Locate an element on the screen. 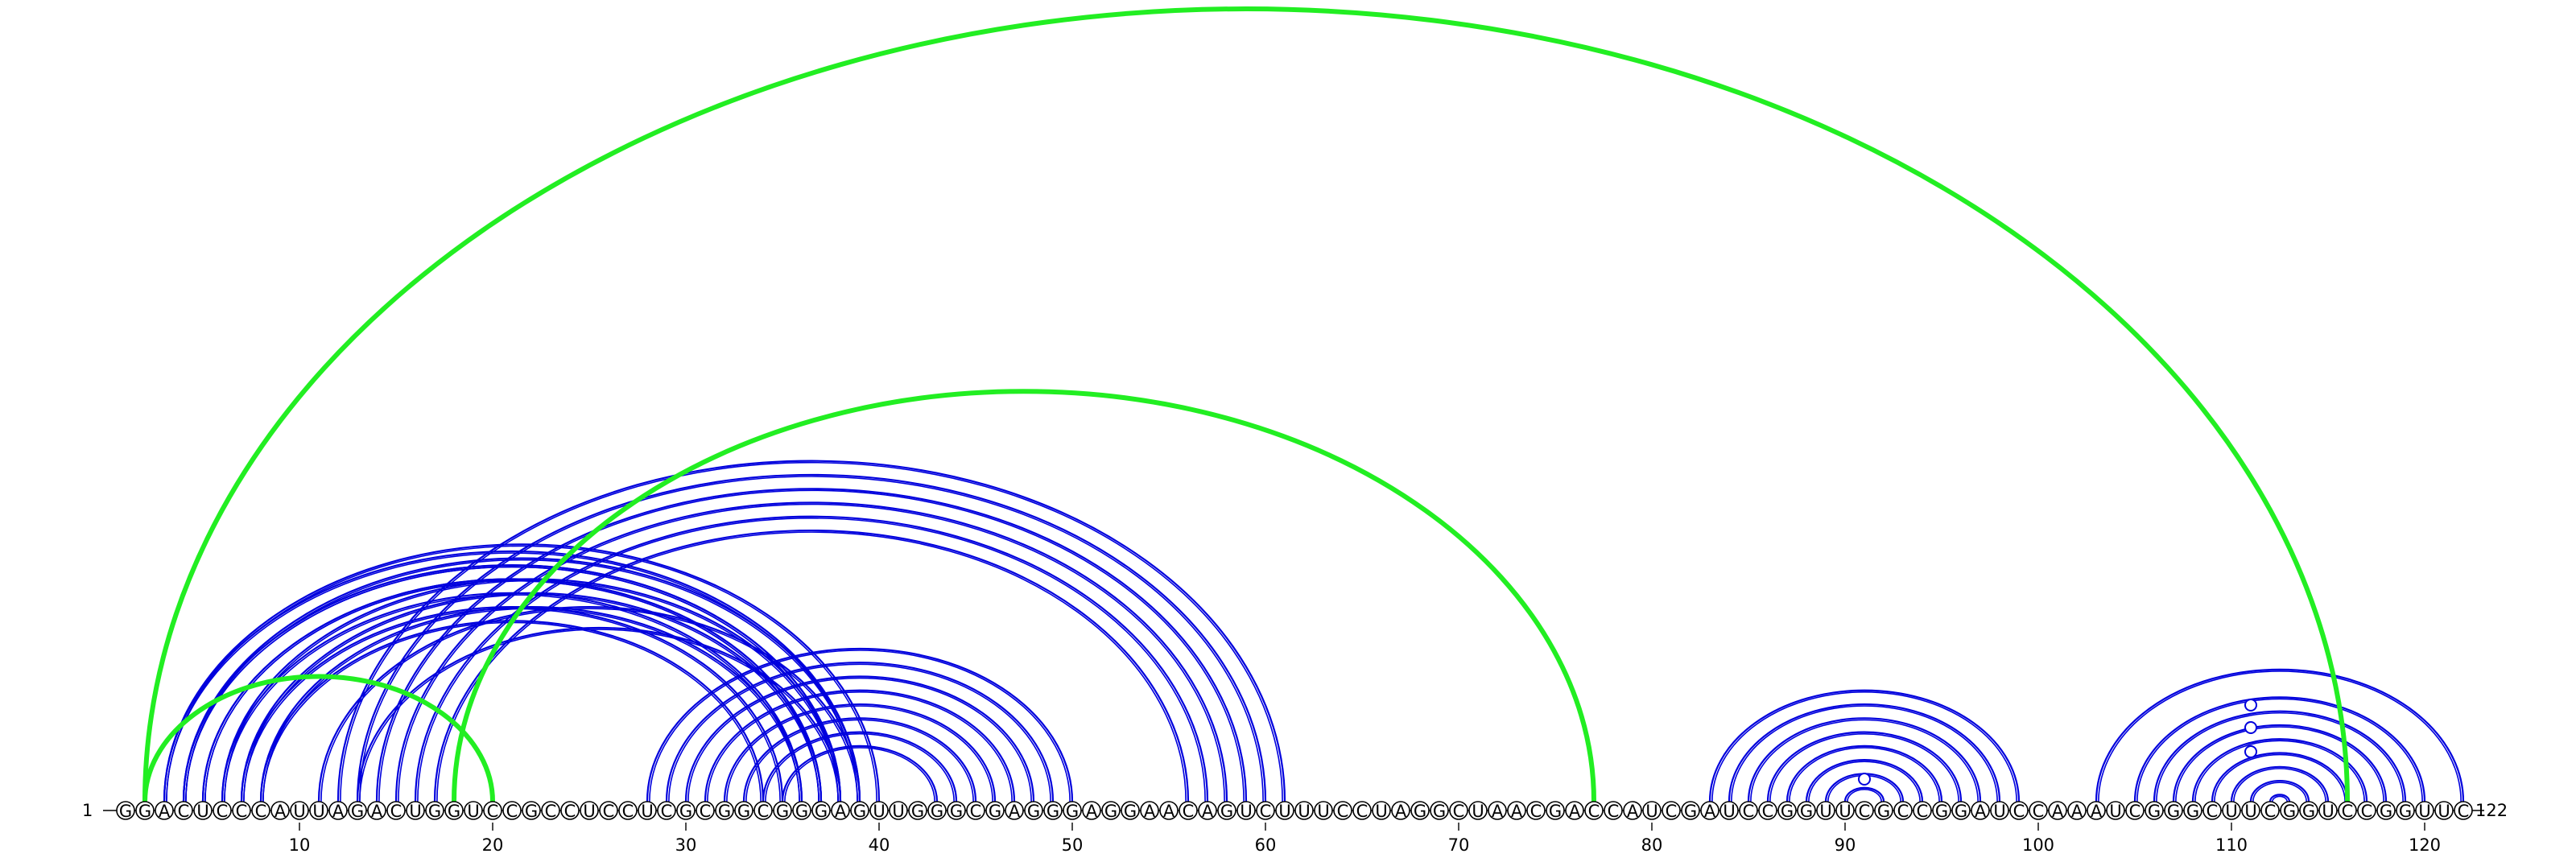 The height and width of the screenshot is (862, 2576). tick-label: 30 is located at coordinates (686, 845).